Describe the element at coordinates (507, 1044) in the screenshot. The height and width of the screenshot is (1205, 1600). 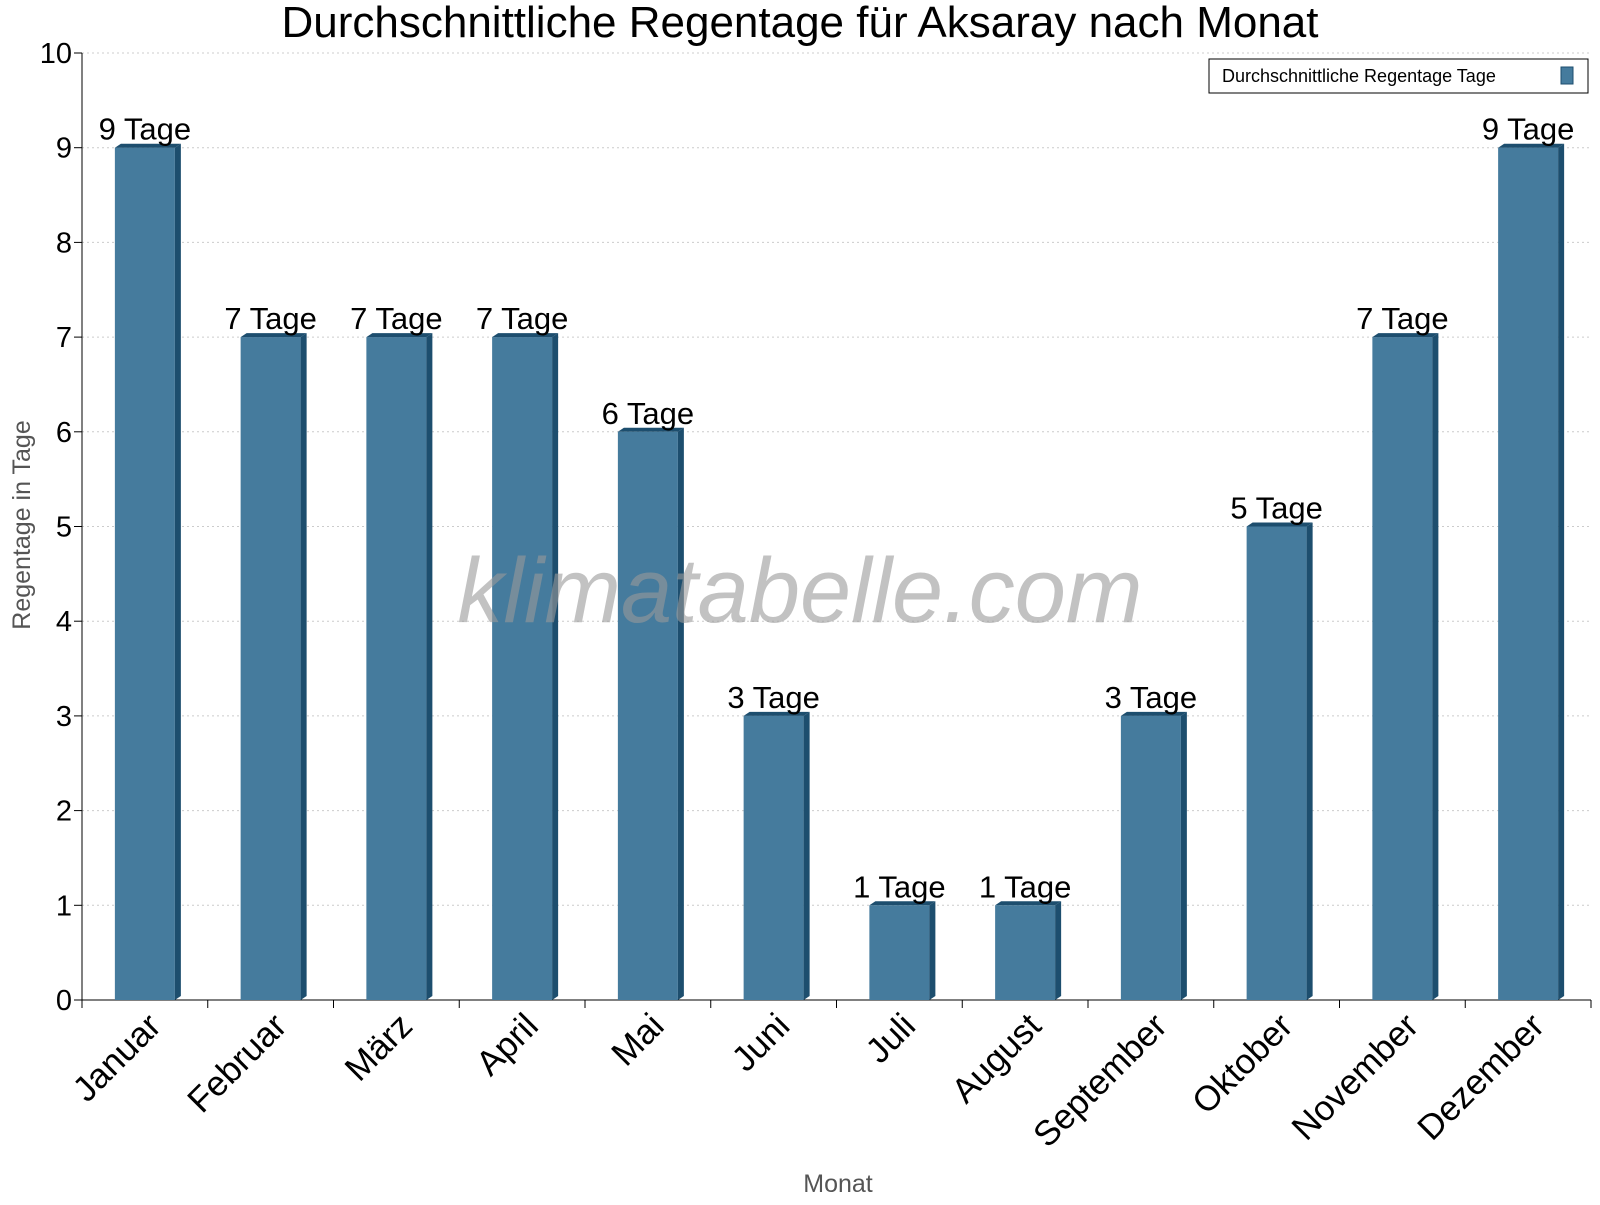
I see `x-tick-label: April` at that location.